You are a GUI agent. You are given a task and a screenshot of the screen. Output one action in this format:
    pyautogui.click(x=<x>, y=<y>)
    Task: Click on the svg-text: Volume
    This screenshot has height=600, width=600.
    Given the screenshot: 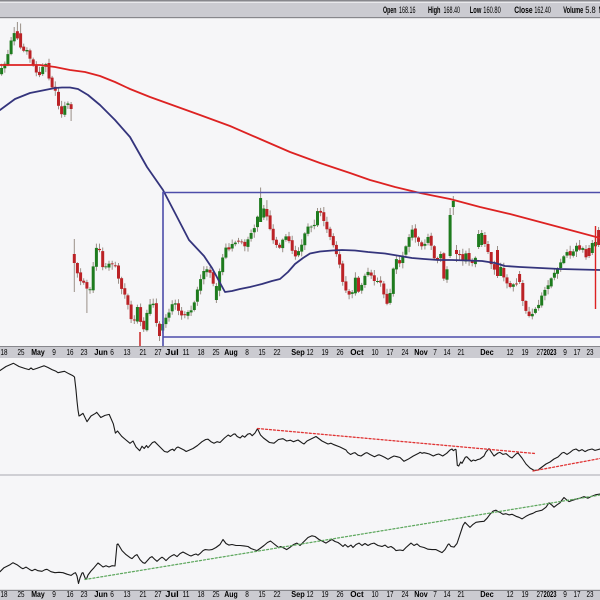 What is the action you would take?
    pyautogui.click(x=573, y=10)
    